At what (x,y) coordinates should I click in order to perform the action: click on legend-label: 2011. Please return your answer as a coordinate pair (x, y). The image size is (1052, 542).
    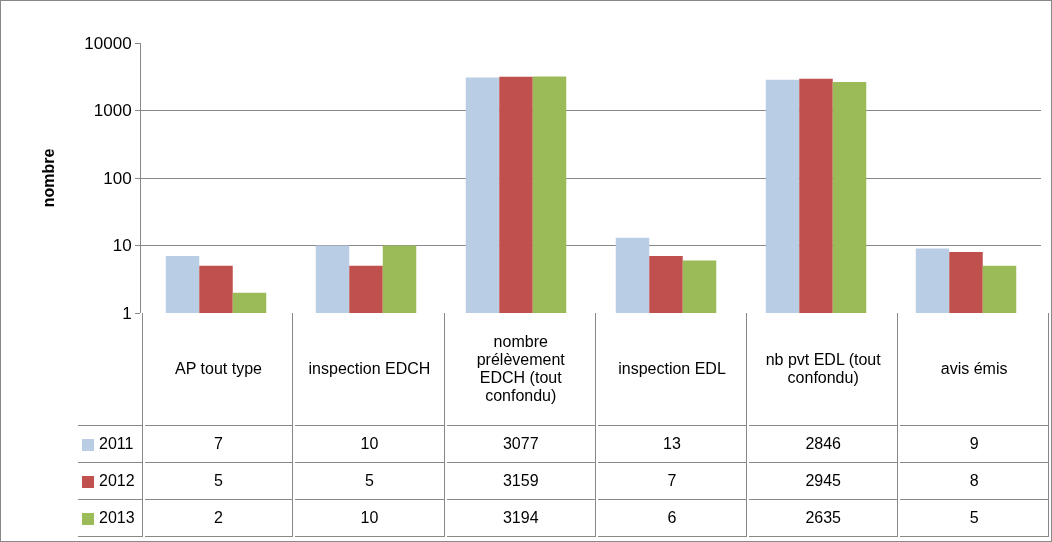
    Looking at the image, I should click on (110, 444).